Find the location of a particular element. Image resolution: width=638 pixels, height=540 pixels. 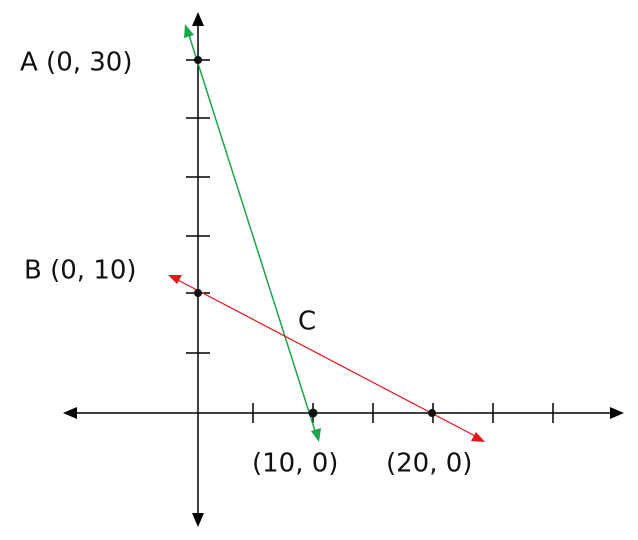

point-label: C is located at coordinates (307, 322).